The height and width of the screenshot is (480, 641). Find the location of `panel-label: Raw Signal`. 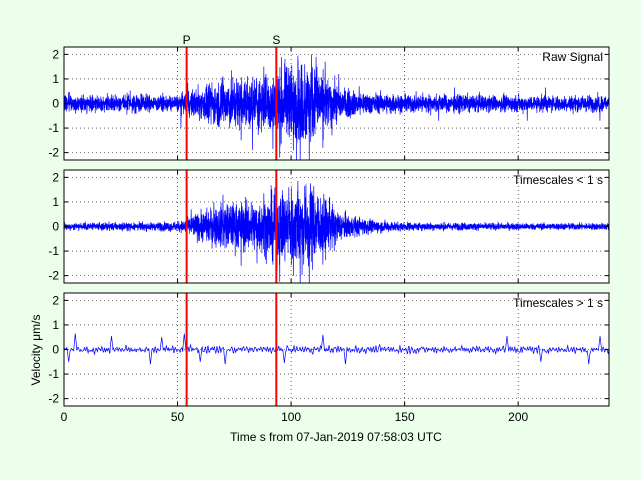

panel-label: Raw Signal is located at coordinates (572, 57).